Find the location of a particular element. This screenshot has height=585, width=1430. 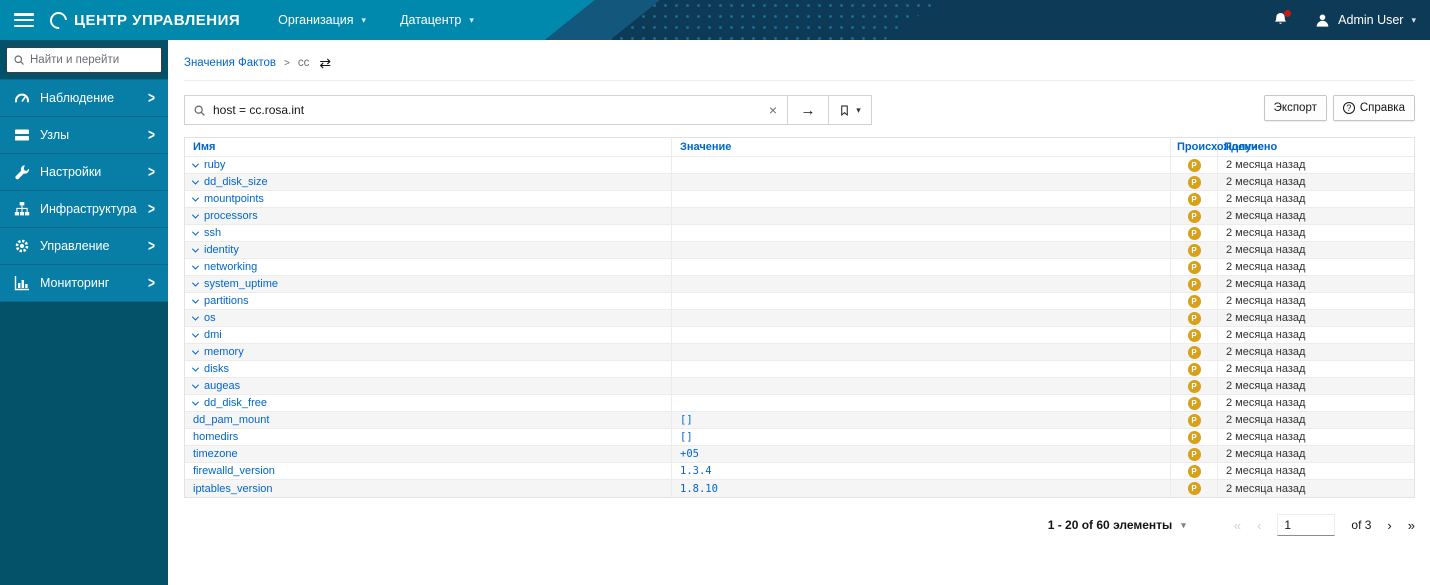

prev-page-button: ‹ is located at coordinates (1259, 525).